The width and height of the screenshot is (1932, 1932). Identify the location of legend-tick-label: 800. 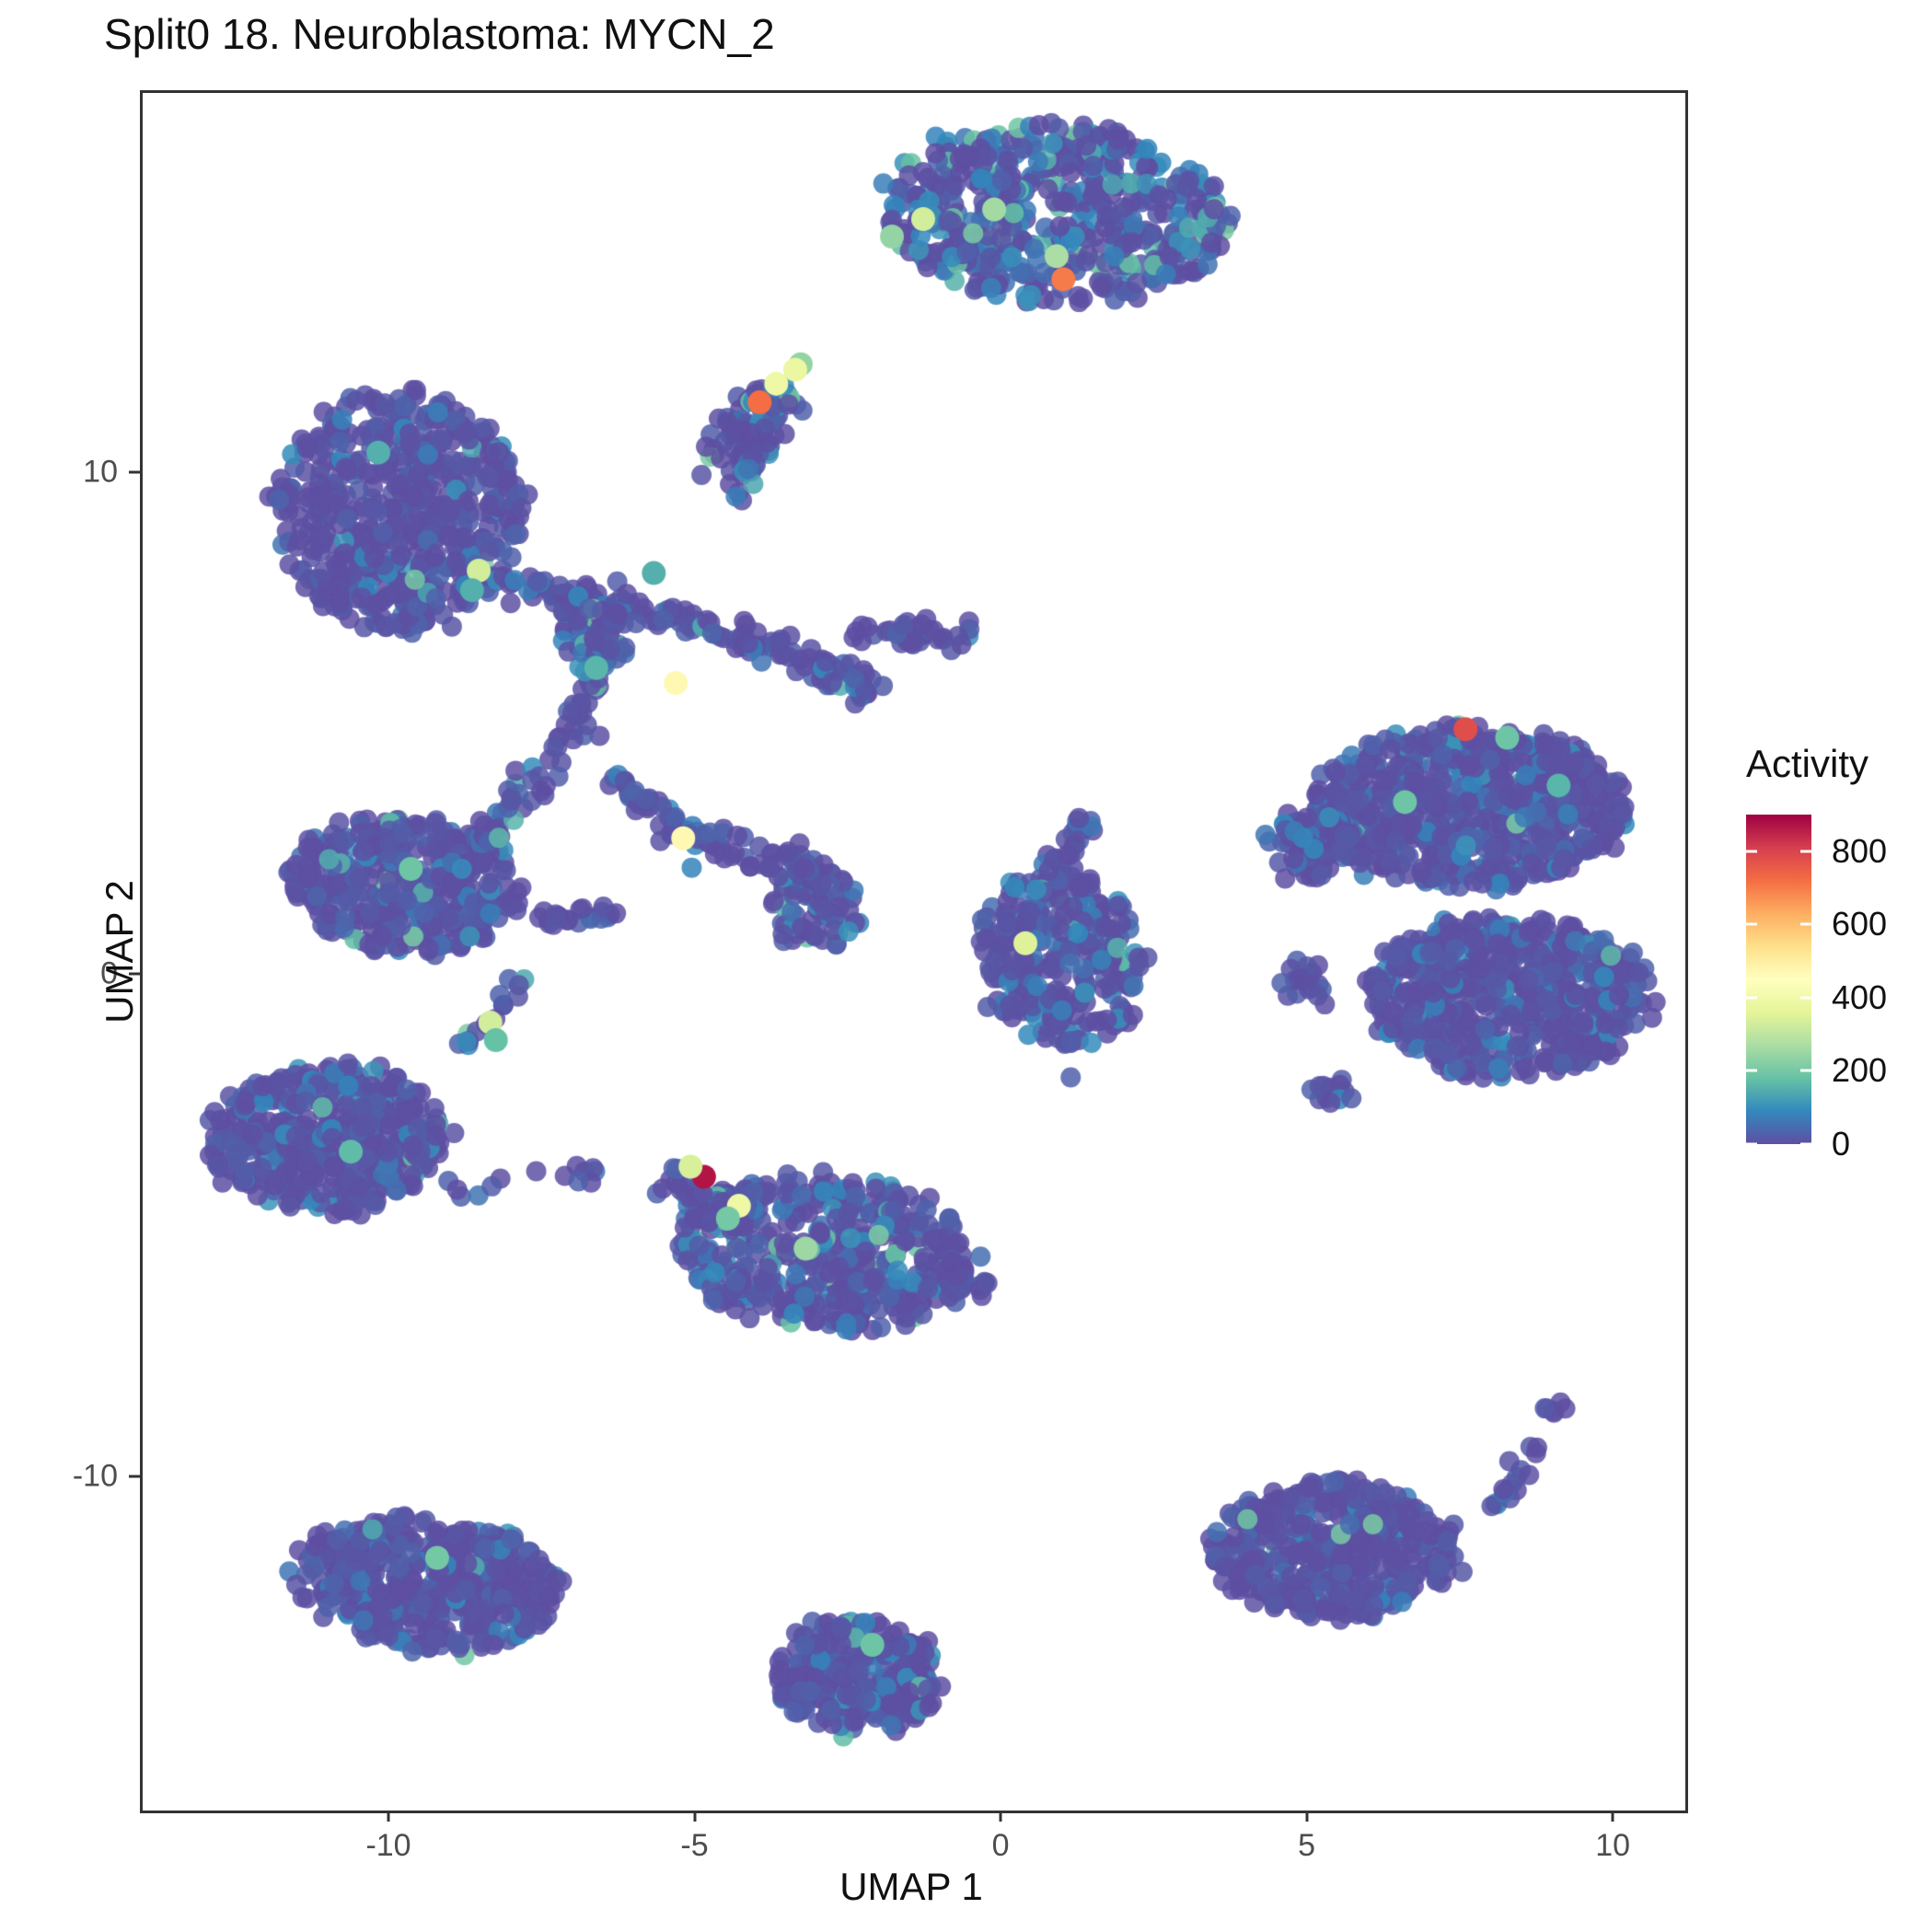
(1860, 850).